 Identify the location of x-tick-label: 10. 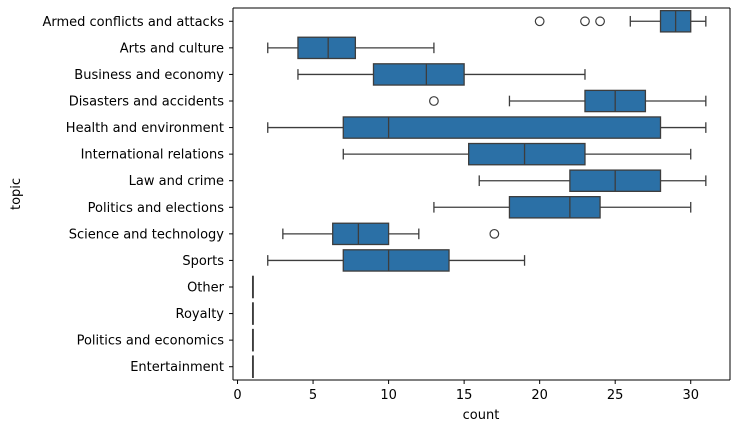
(388, 395).